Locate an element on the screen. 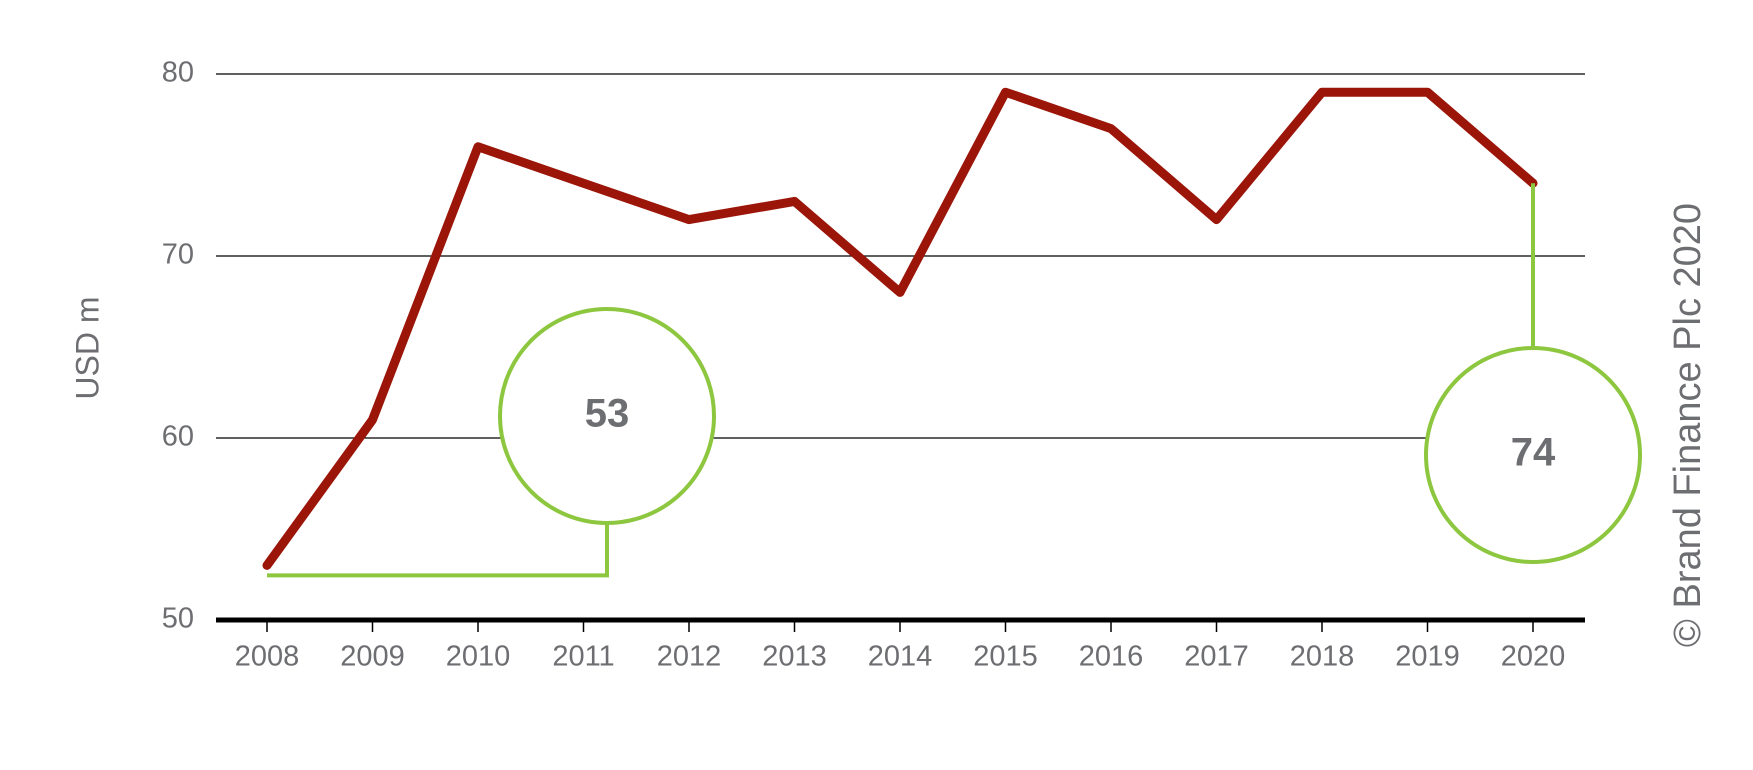 The width and height of the screenshot is (1753, 770). callout-label: 53 is located at coordinates (607, 414).